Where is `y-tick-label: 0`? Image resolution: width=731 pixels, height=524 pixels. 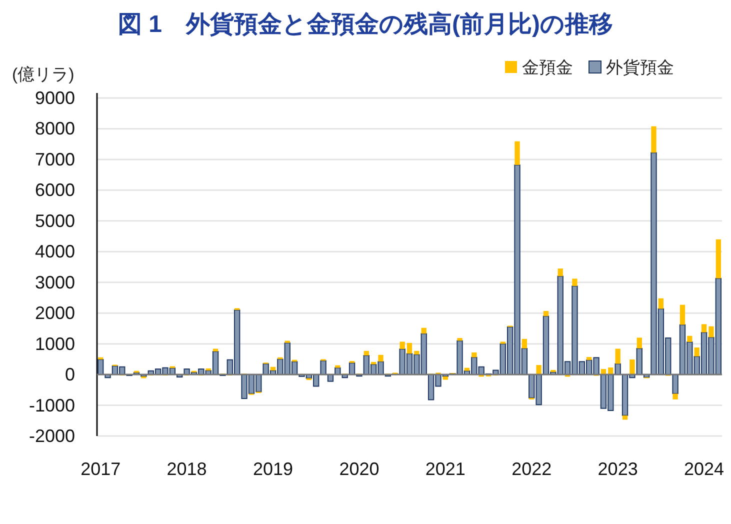
y-tick-label: 0 is located at coordinates (69, 374).